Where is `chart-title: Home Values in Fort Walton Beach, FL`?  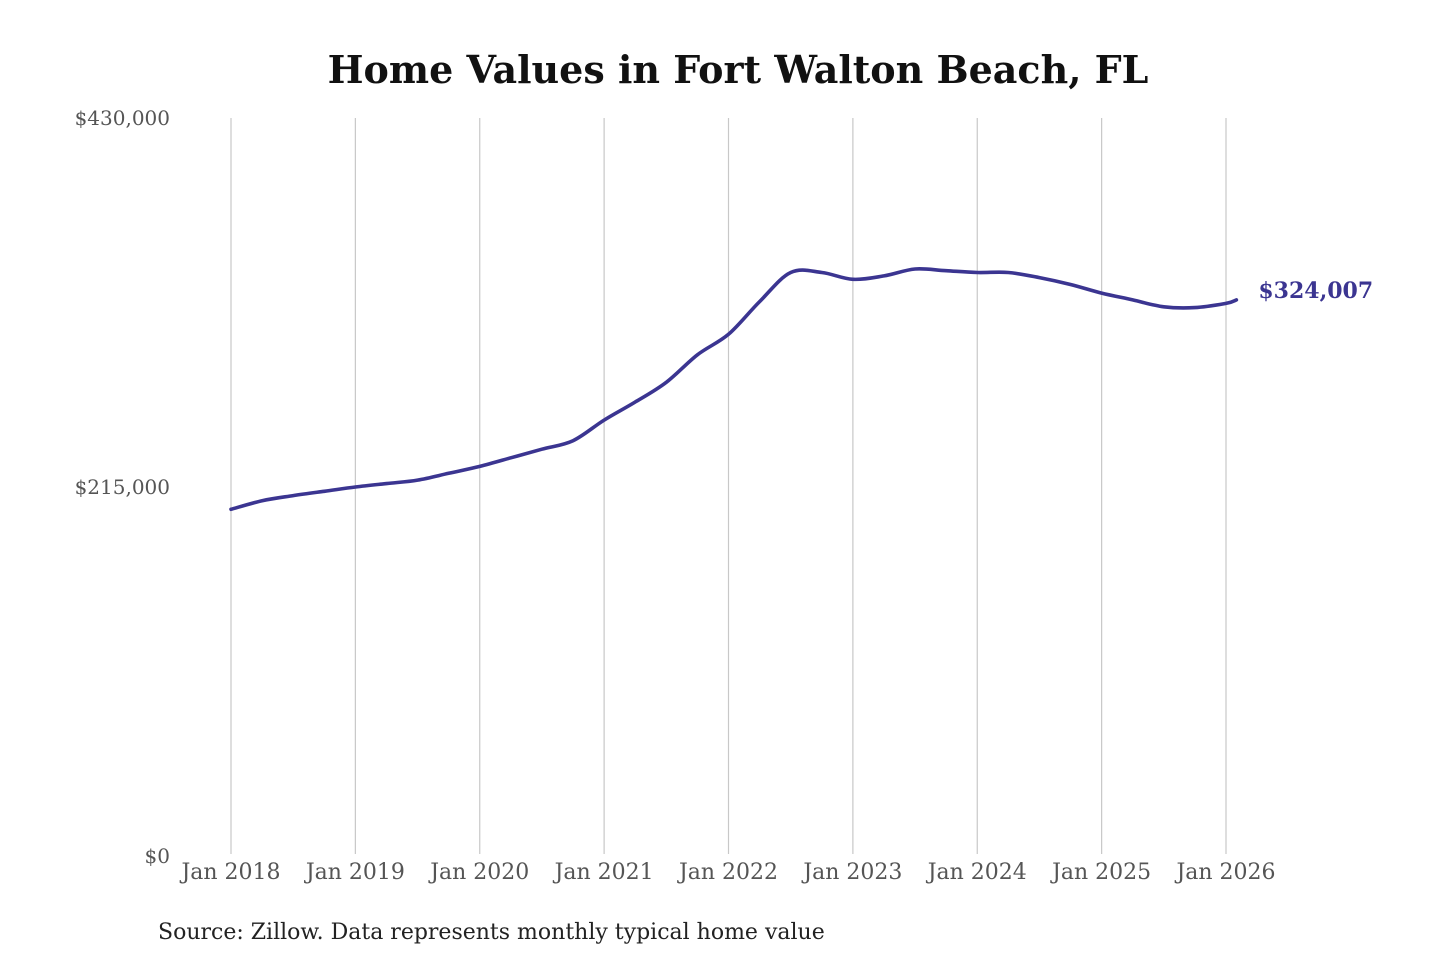
chart-title: Home Values in Fort Walton Beach, FL is located at coordinates (738, 69).